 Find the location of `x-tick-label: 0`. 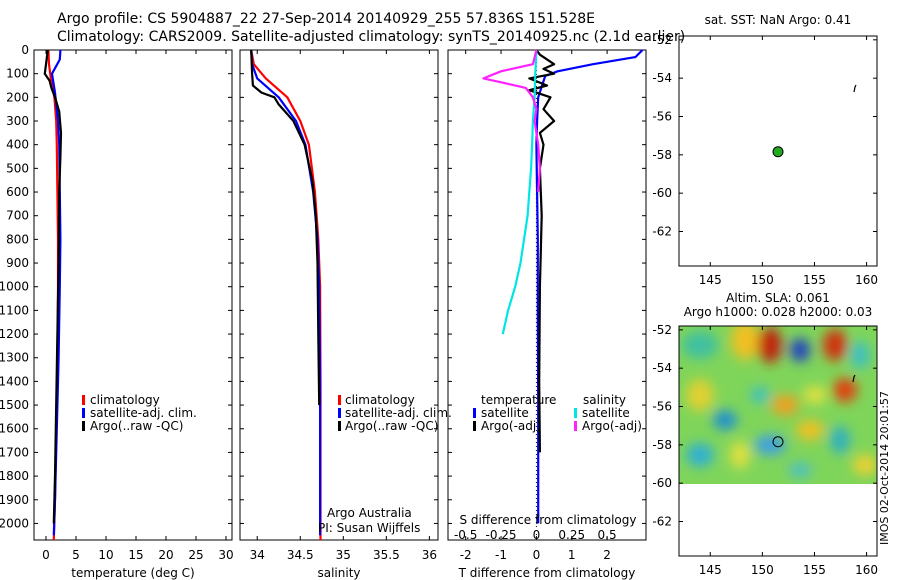

x-tick-label: 0 is located at coordinates (46, 555).